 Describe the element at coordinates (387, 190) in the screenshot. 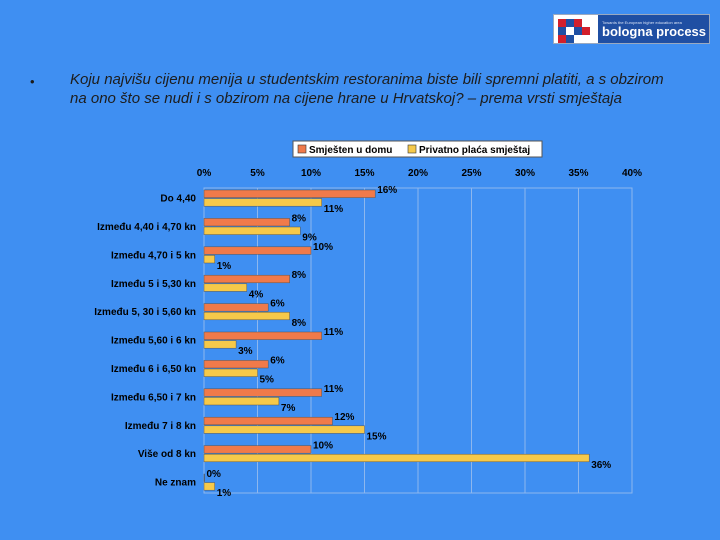

I see `data-label-series1: 16%` at that location.